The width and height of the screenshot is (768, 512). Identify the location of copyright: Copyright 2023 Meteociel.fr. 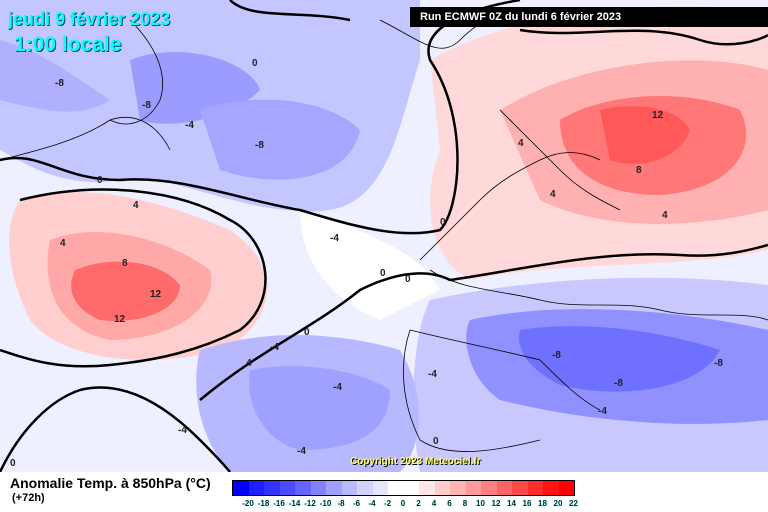
(415, 461).